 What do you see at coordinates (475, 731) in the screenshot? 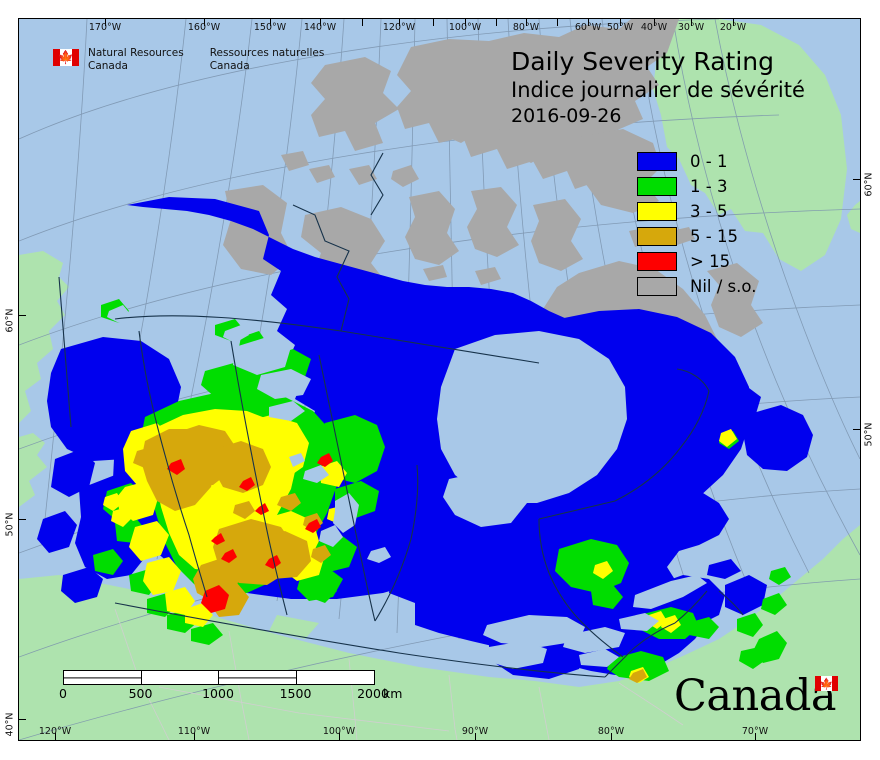
I see `axis-label-bottom: 90°W` at bounding box center [475, 731].